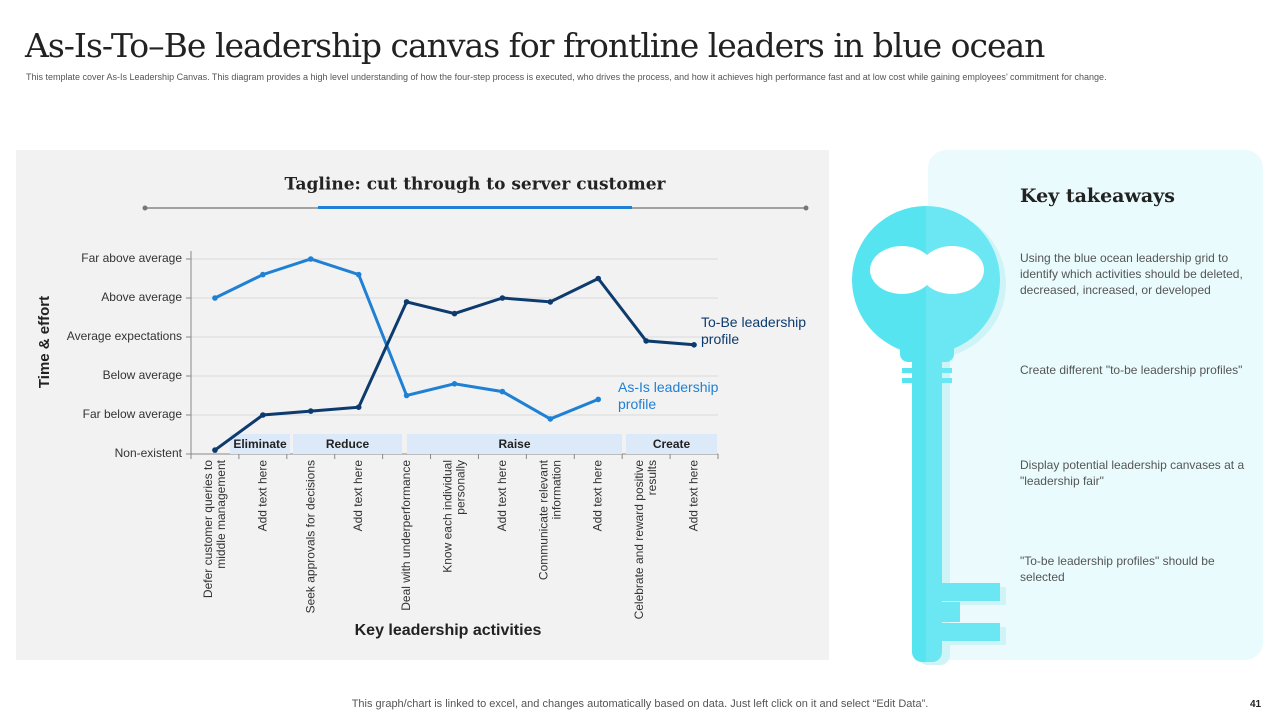  Describe the element at coordinates (668, 395) in the screenshot. I see `series-label: As-Is leadership profile` at that location.